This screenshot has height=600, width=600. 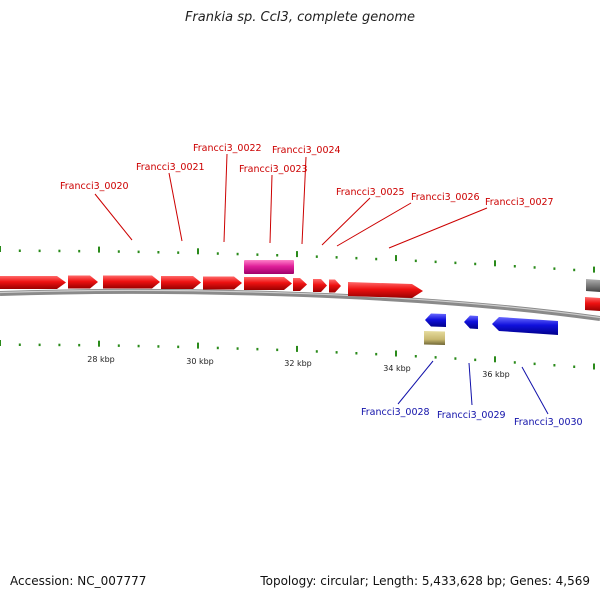 I want to click on genome-backbone-highlight, so click(x=300, y=304).